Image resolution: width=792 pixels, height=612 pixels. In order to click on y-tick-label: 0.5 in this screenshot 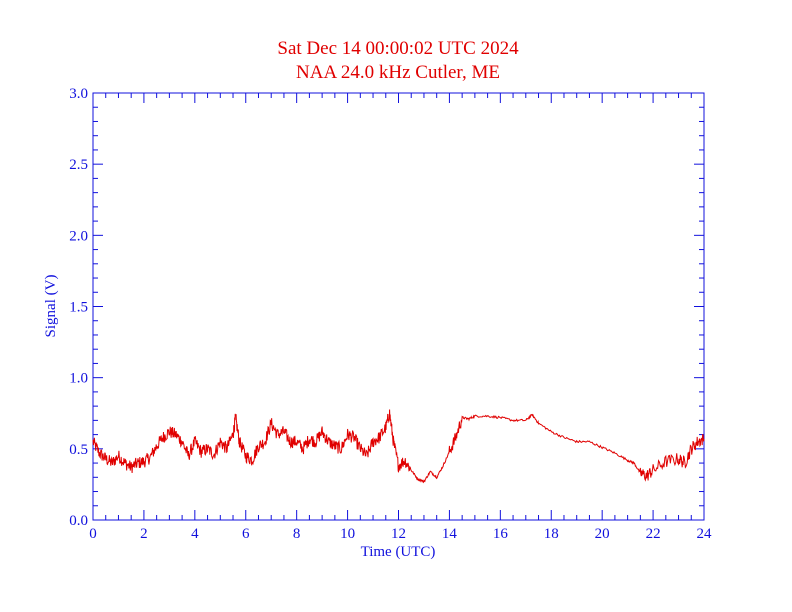, I will do `click(78, 450)`.